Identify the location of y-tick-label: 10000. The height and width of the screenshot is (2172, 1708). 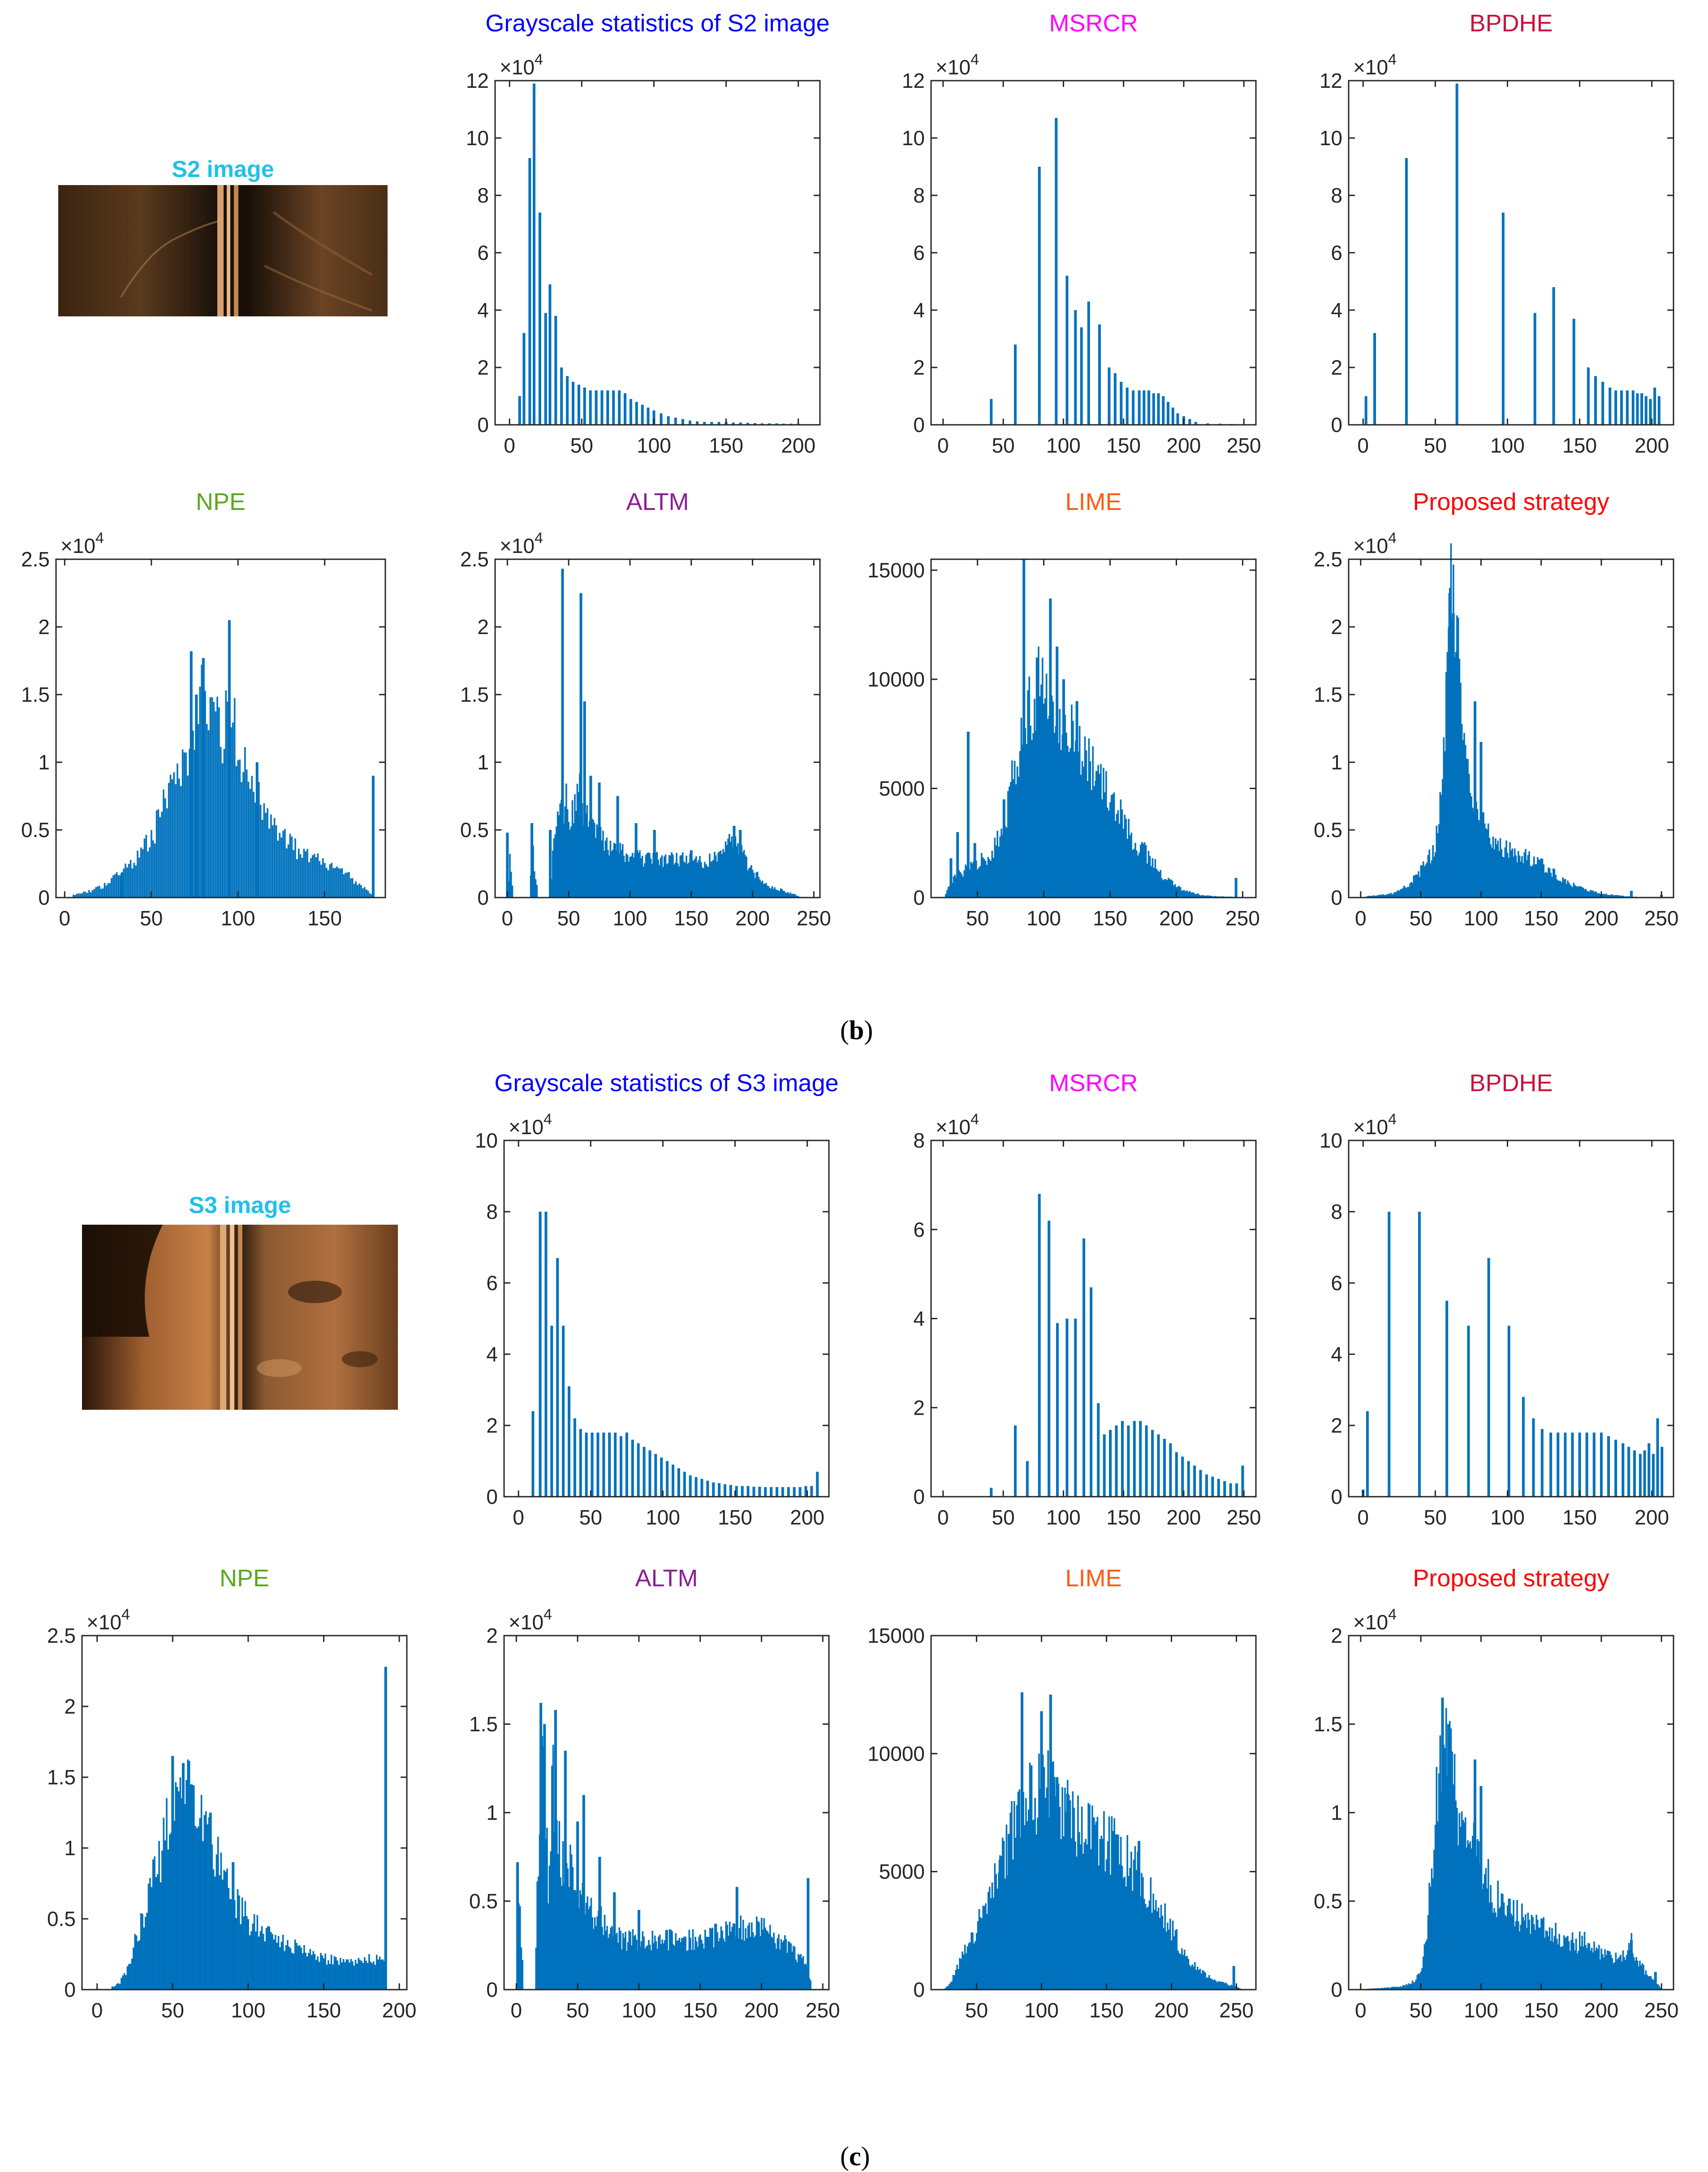
(896, 679).